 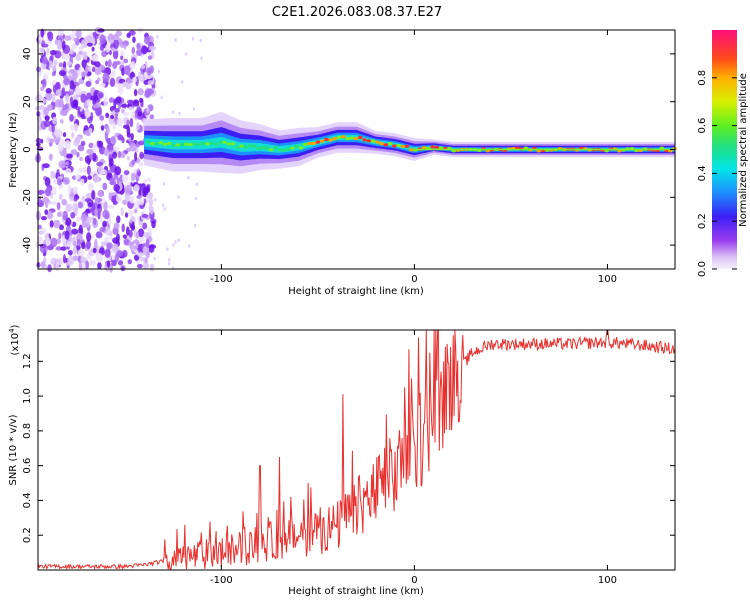 What do you see at coordinates (27, 149) in the screenshot?
I see `spectrogram-y-tick-label: 0` at bounding box center [27, 149].